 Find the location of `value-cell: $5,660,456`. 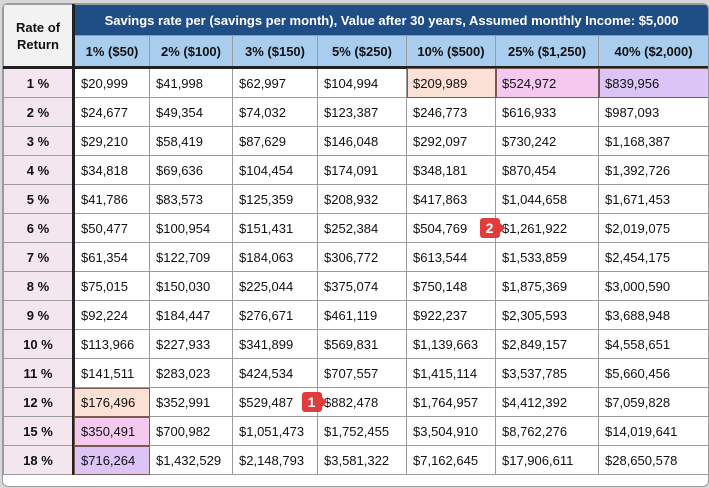

value-cell: $5,660,456 is located at coordinates (652, 373).